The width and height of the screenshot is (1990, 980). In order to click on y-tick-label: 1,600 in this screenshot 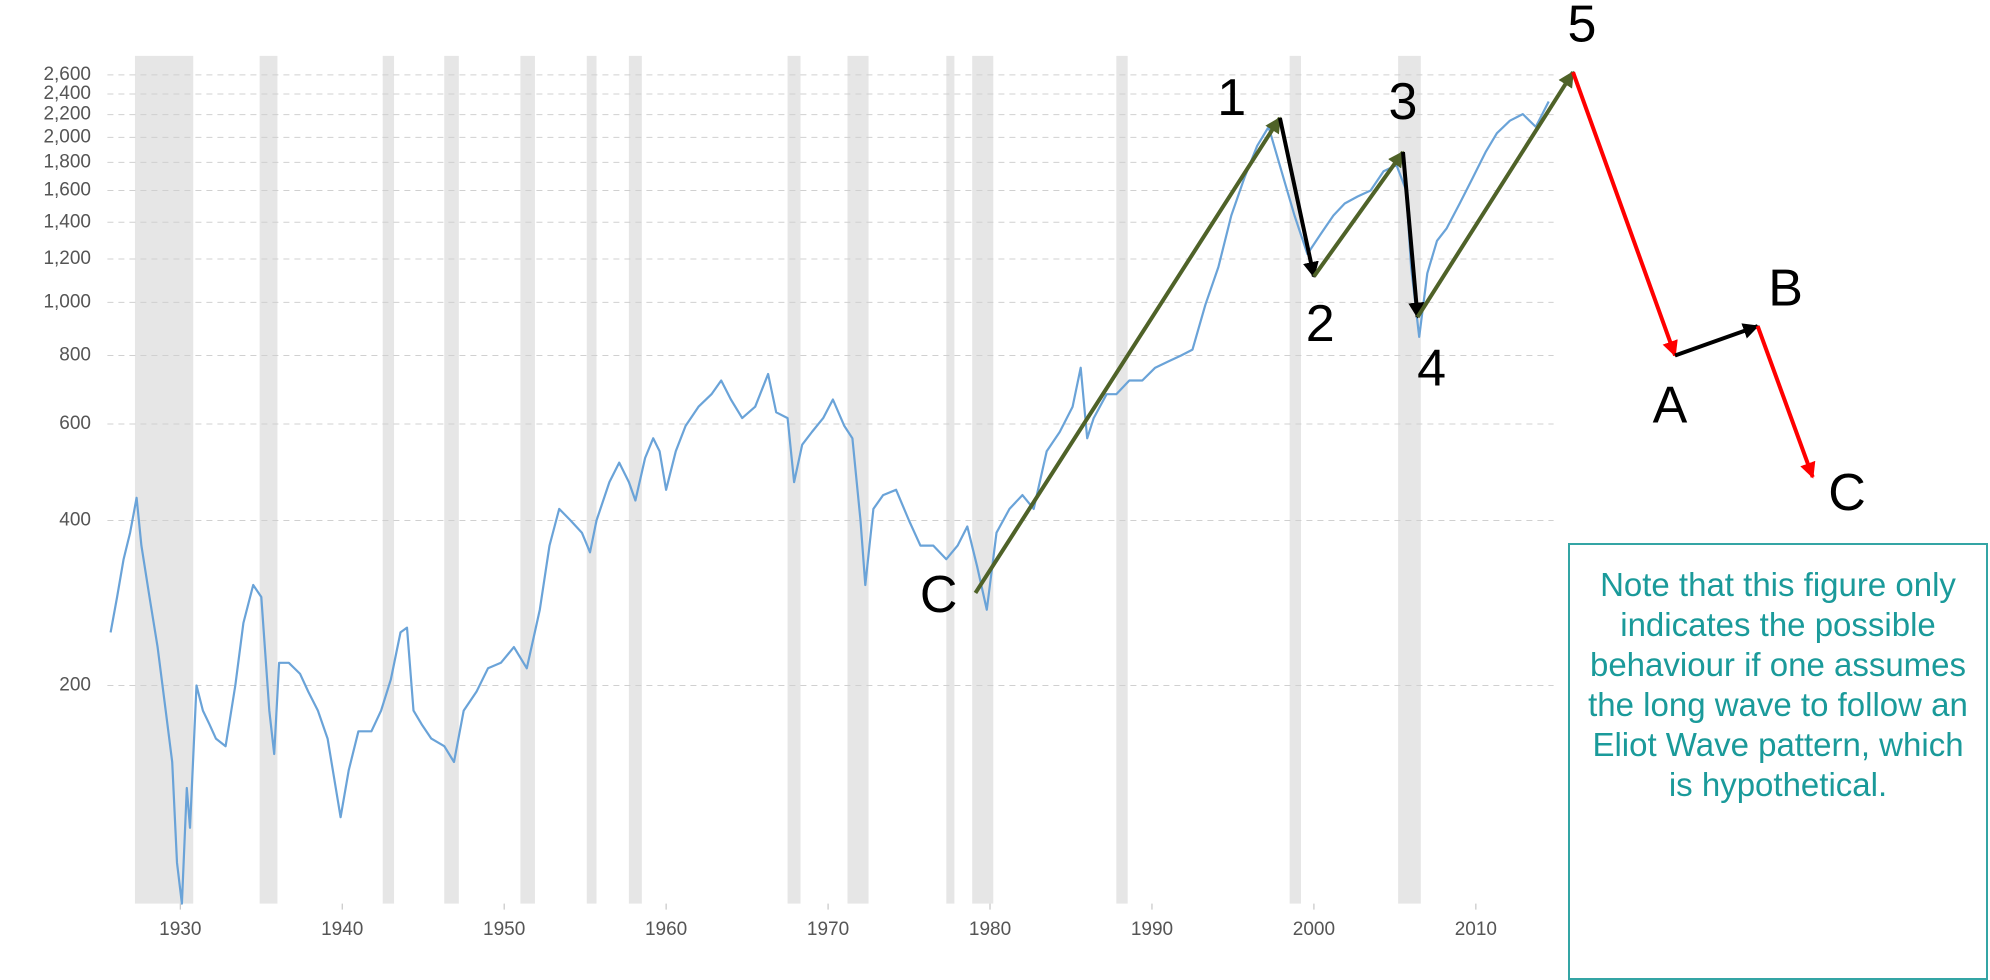, I will do `click(67, 189)`.